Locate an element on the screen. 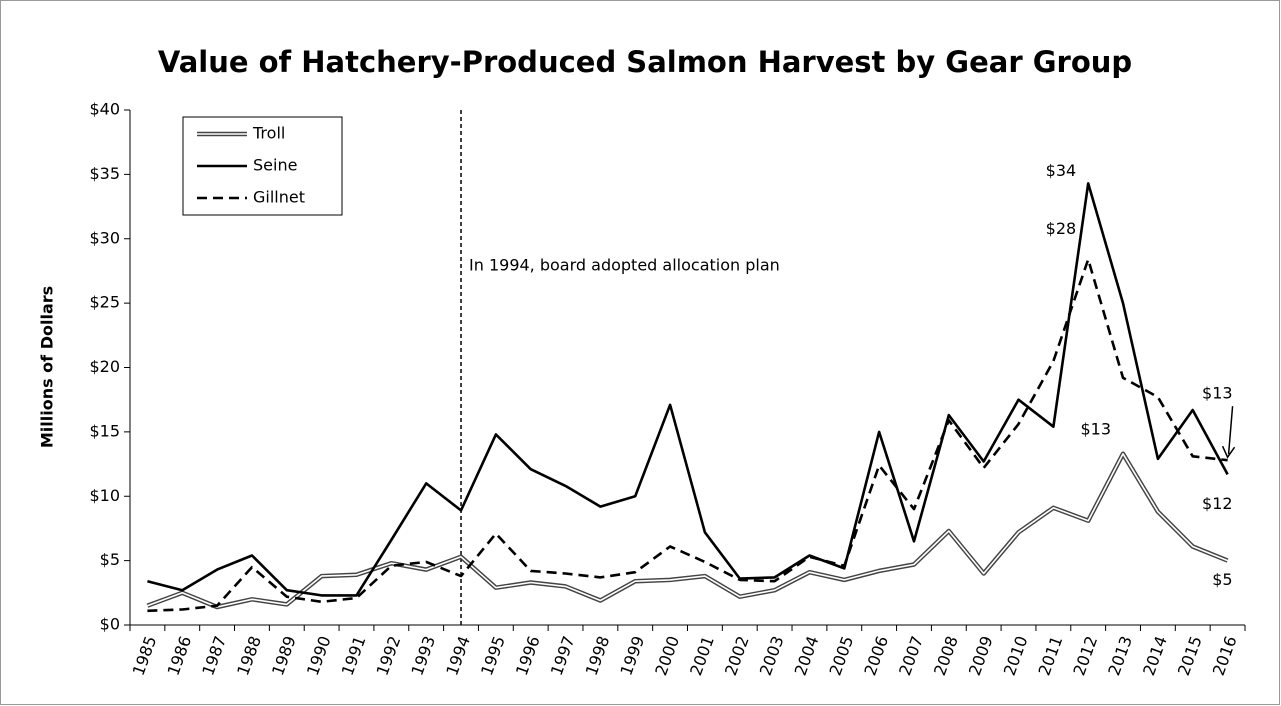 Image resolution: width=1281 pixels, height=706 pixels. data-label: $28 is located at coordinates (1061, 228).